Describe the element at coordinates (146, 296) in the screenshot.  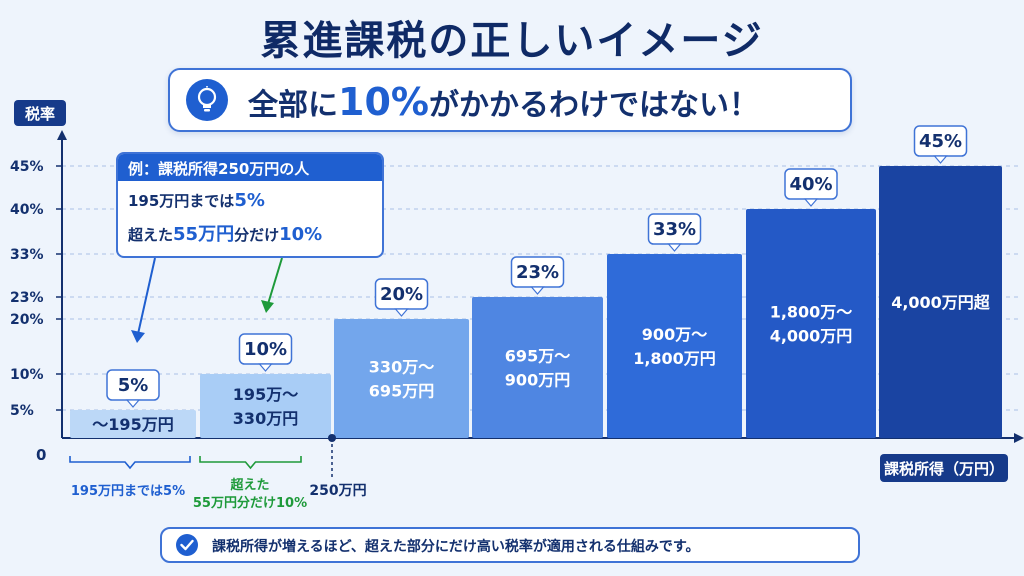
I see `callout-arrow-blue` at that location.